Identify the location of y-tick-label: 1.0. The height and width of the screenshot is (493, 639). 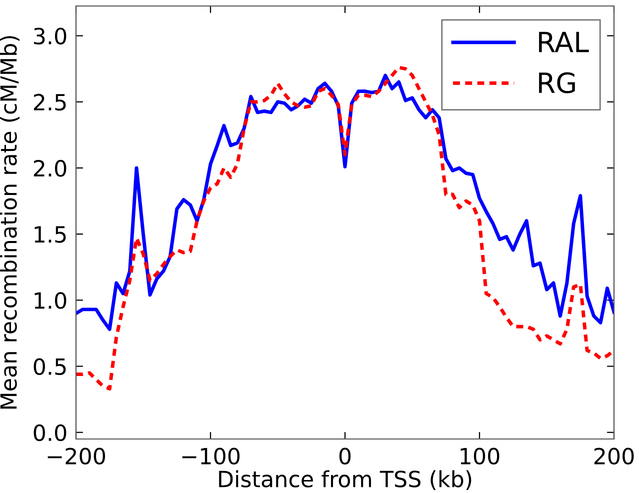
(50, 300).